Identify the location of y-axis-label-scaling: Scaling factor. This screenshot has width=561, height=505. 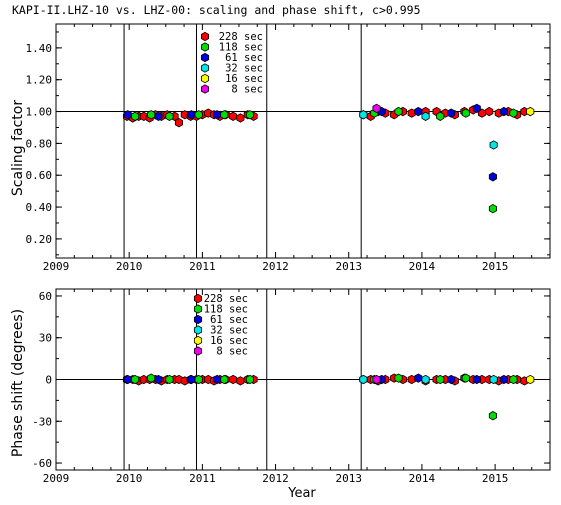
(18, 148).